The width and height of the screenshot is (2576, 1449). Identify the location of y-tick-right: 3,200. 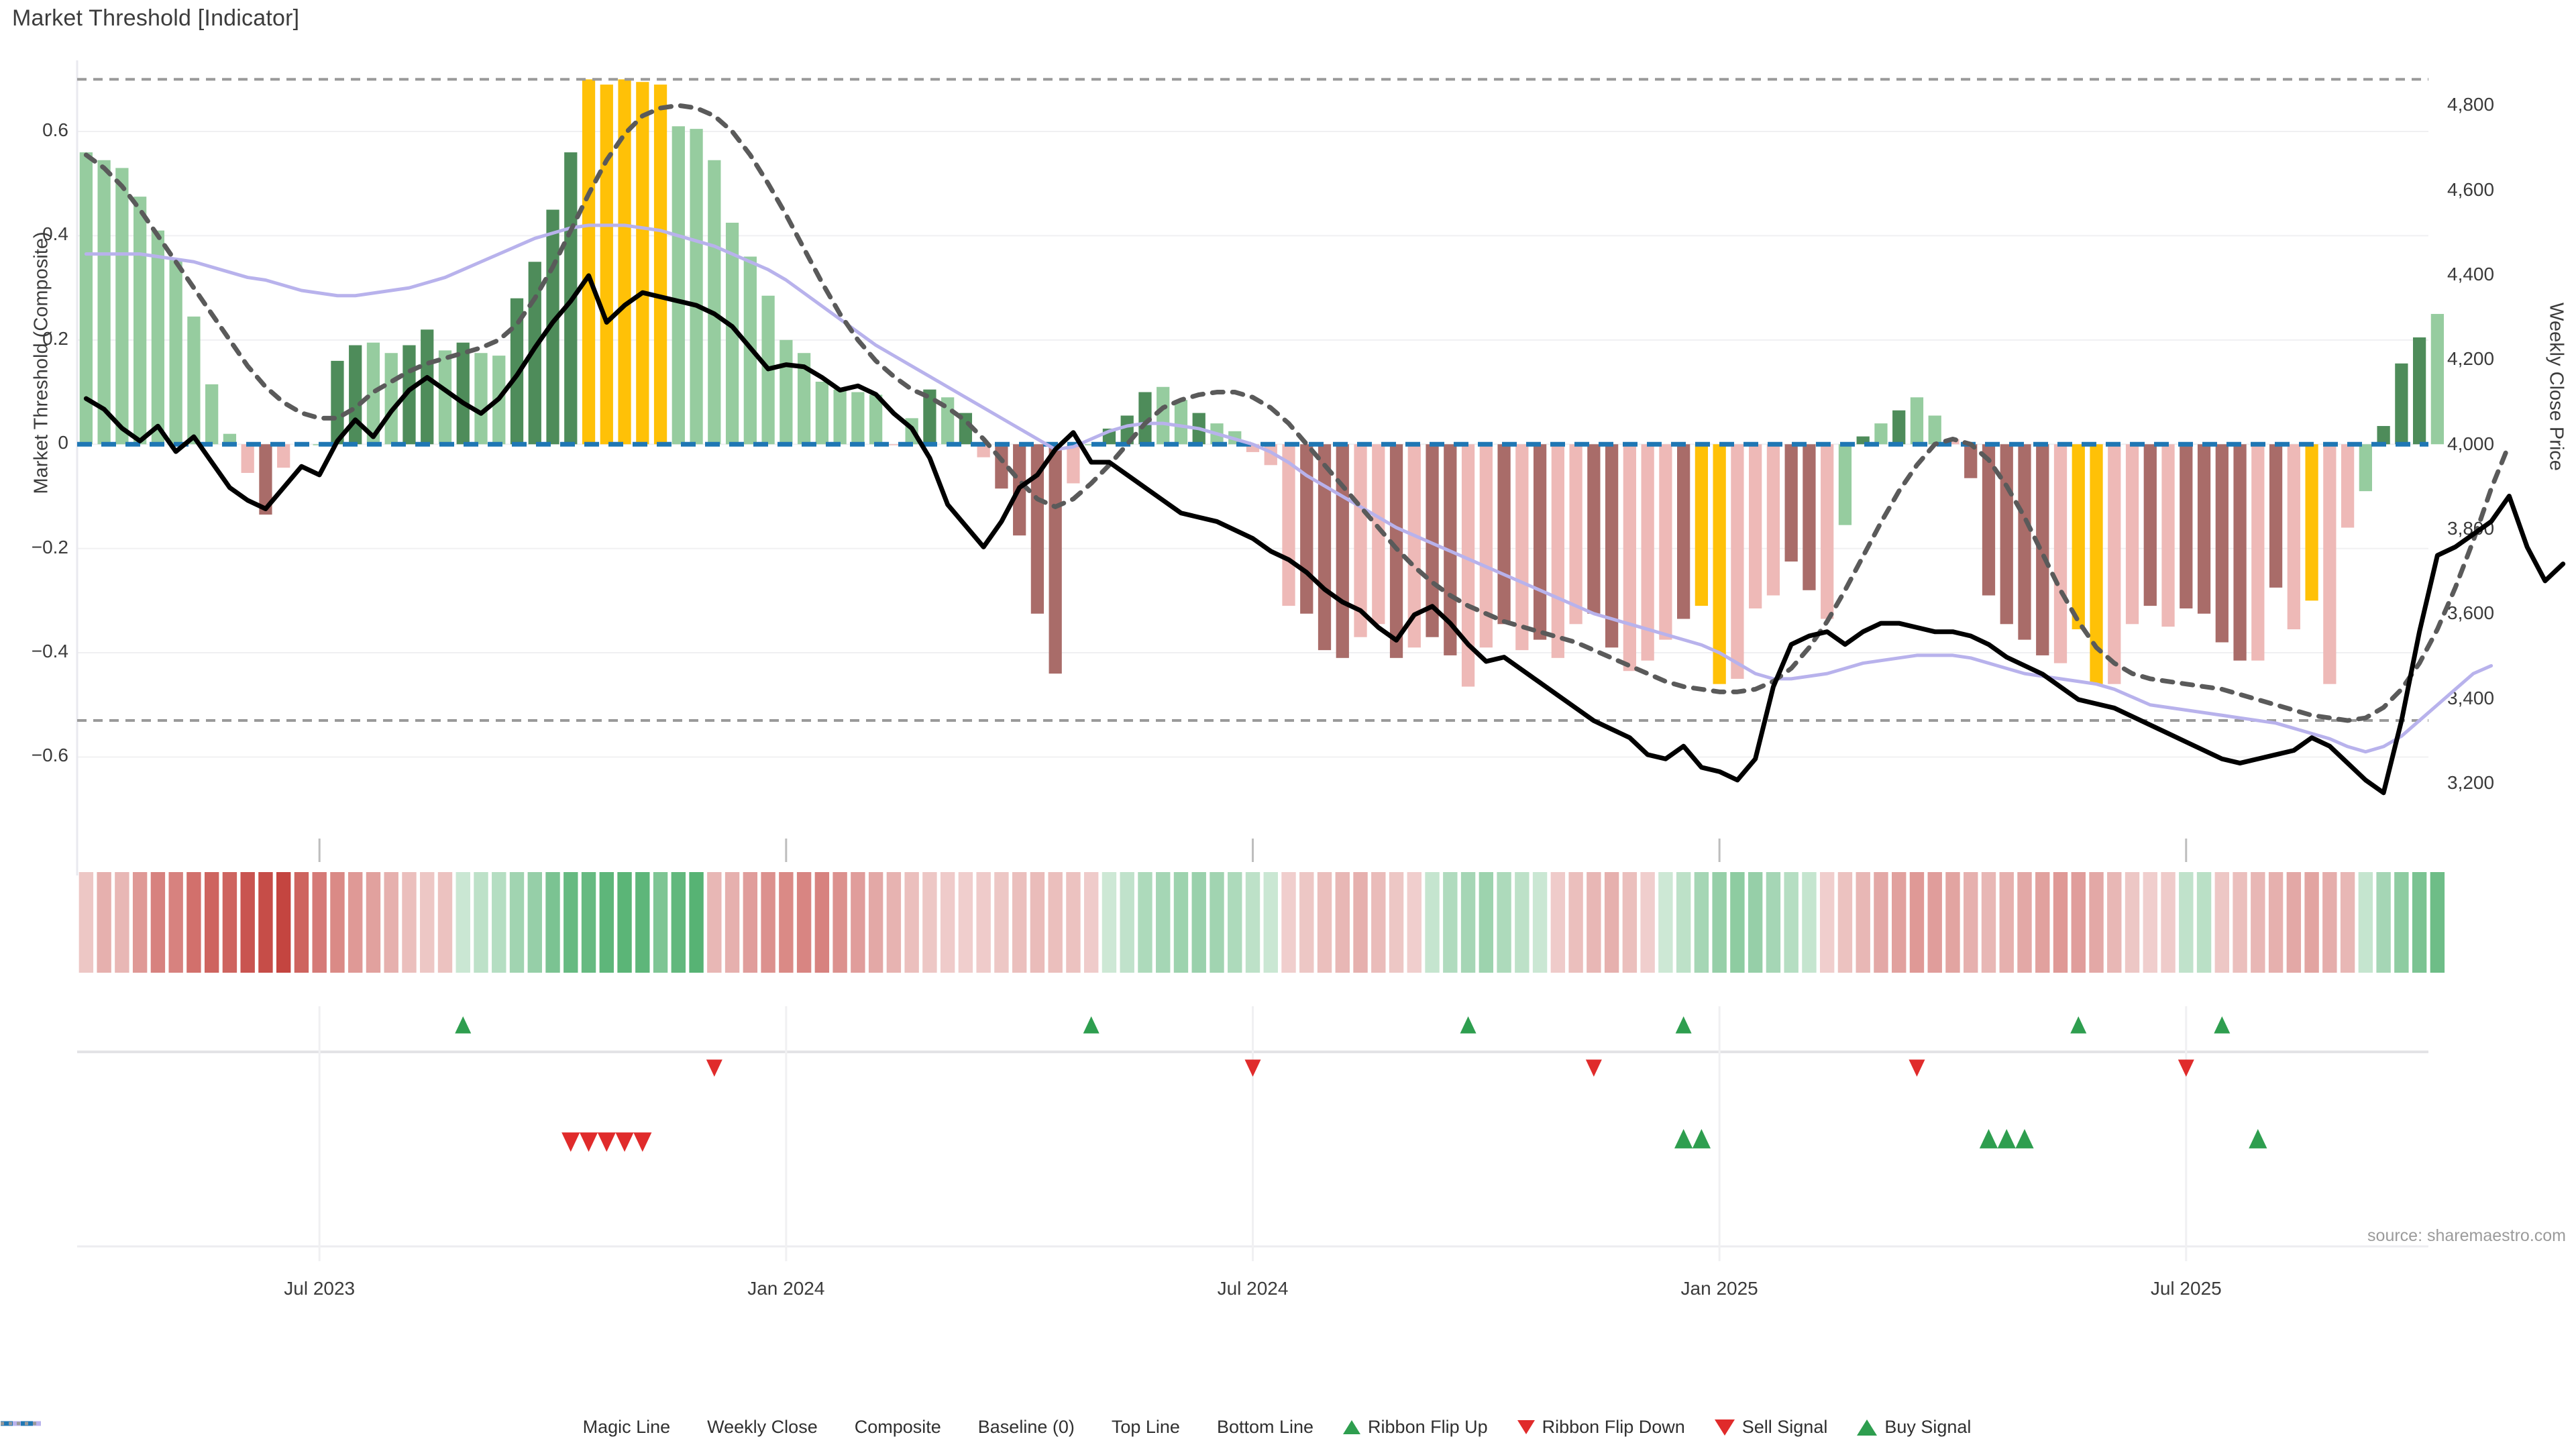
(2471, 783).